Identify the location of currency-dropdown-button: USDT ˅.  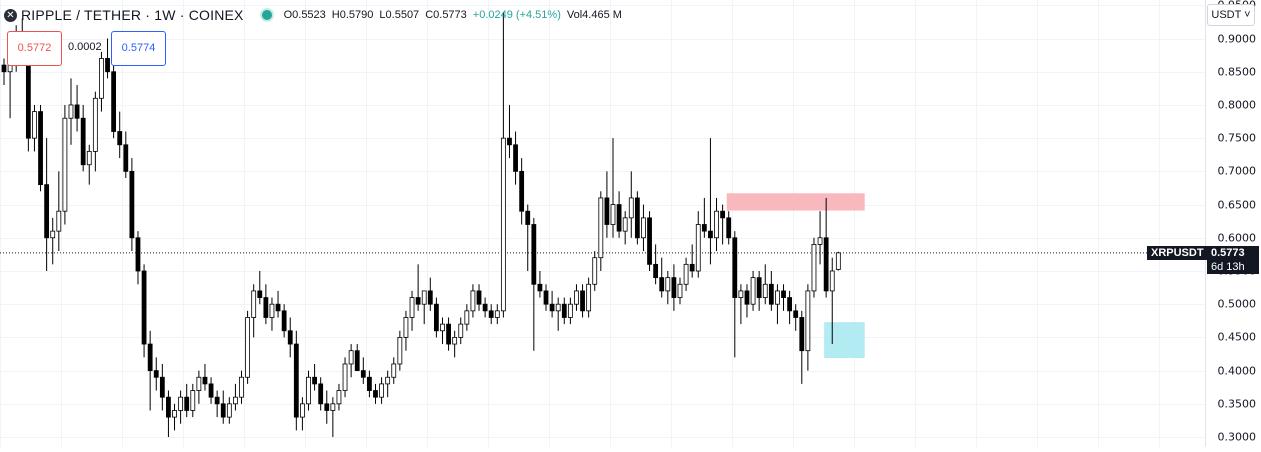
(1231, 15).